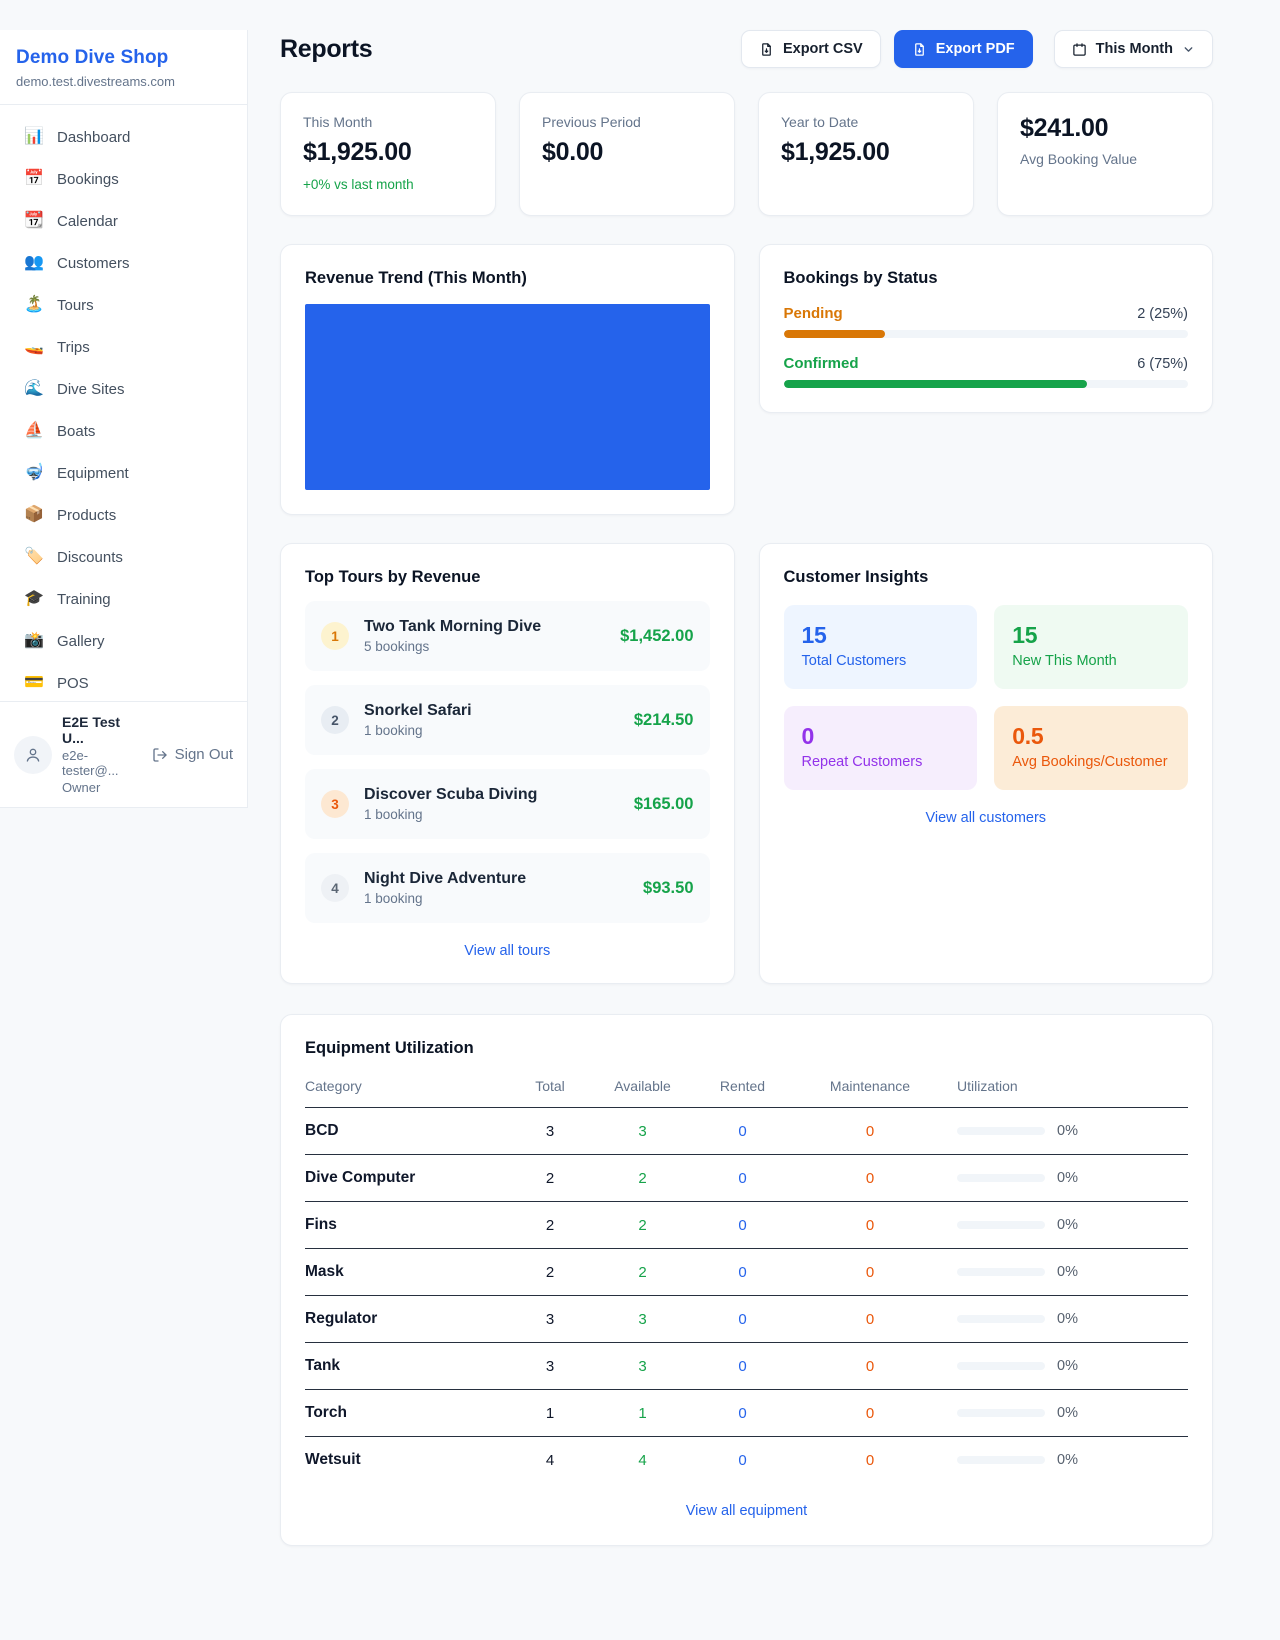 Image resolution: width=1280 pixels, height=1640 pixels. Describe the element at coordinates (34, 262) in the screenshot. I see `people-icon: 👥` at that location.